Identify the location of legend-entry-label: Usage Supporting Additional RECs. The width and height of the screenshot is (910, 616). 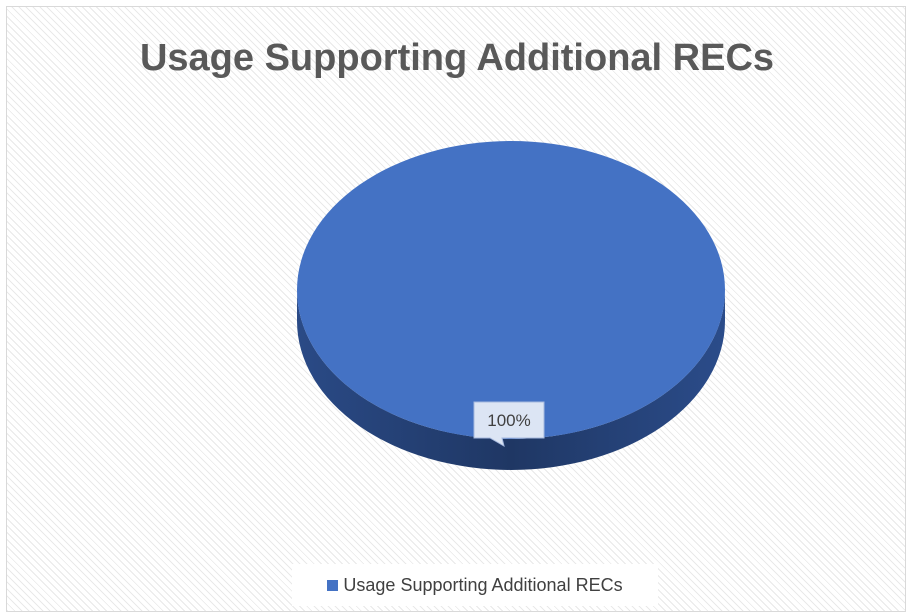
(483, 584).